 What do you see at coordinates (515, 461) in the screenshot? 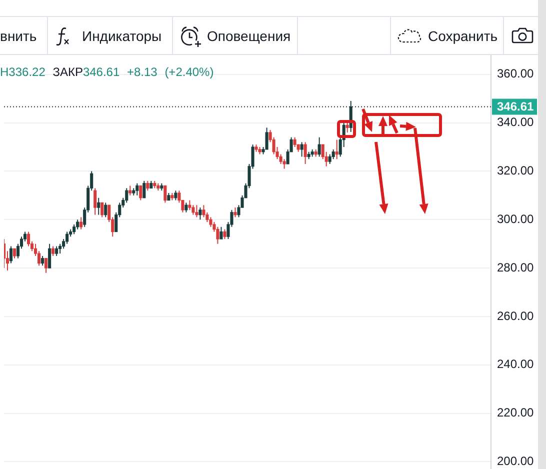
I see `y-tick-label: 200.00` at bounding box center [515, 461].